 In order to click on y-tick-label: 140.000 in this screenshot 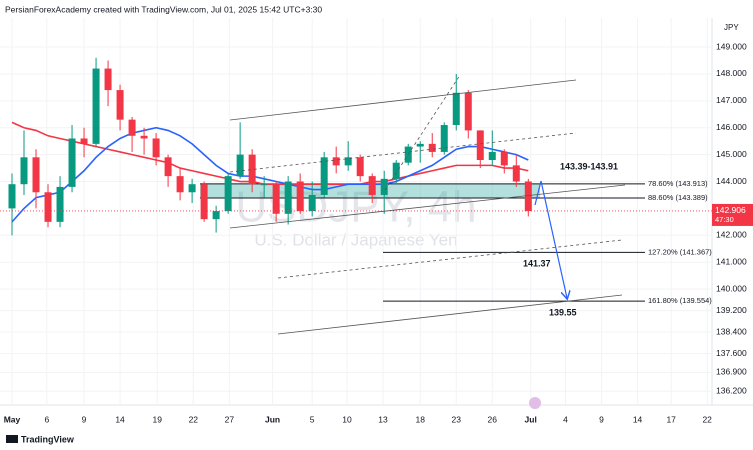, I will do `click(731, 288)`.